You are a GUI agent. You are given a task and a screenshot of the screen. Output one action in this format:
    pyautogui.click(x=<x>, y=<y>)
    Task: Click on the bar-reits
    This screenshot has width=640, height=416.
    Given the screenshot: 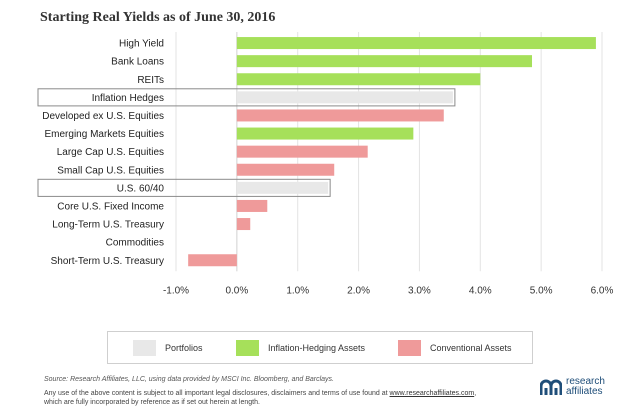 What is the action you would take?
    pyautogui.click(x=358, y=79)
    